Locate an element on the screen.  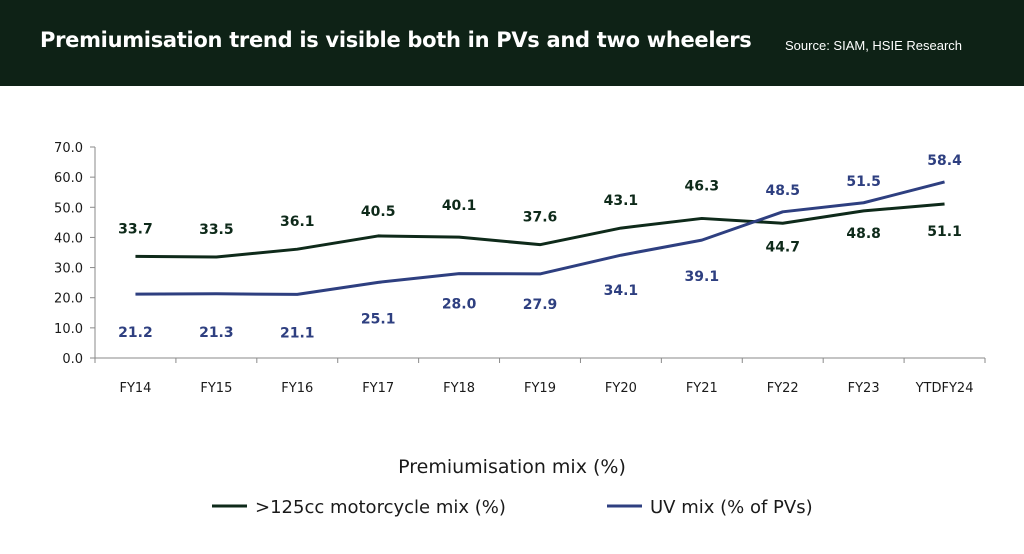
data-label: 46.3 is located at coordinates (702, 186).